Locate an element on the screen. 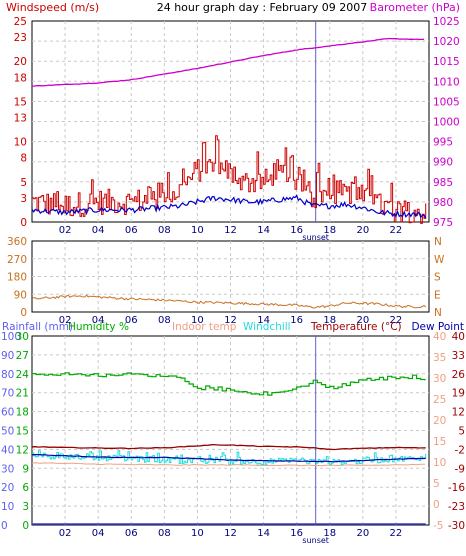  series-temperature is located at coordinates (228, 447).